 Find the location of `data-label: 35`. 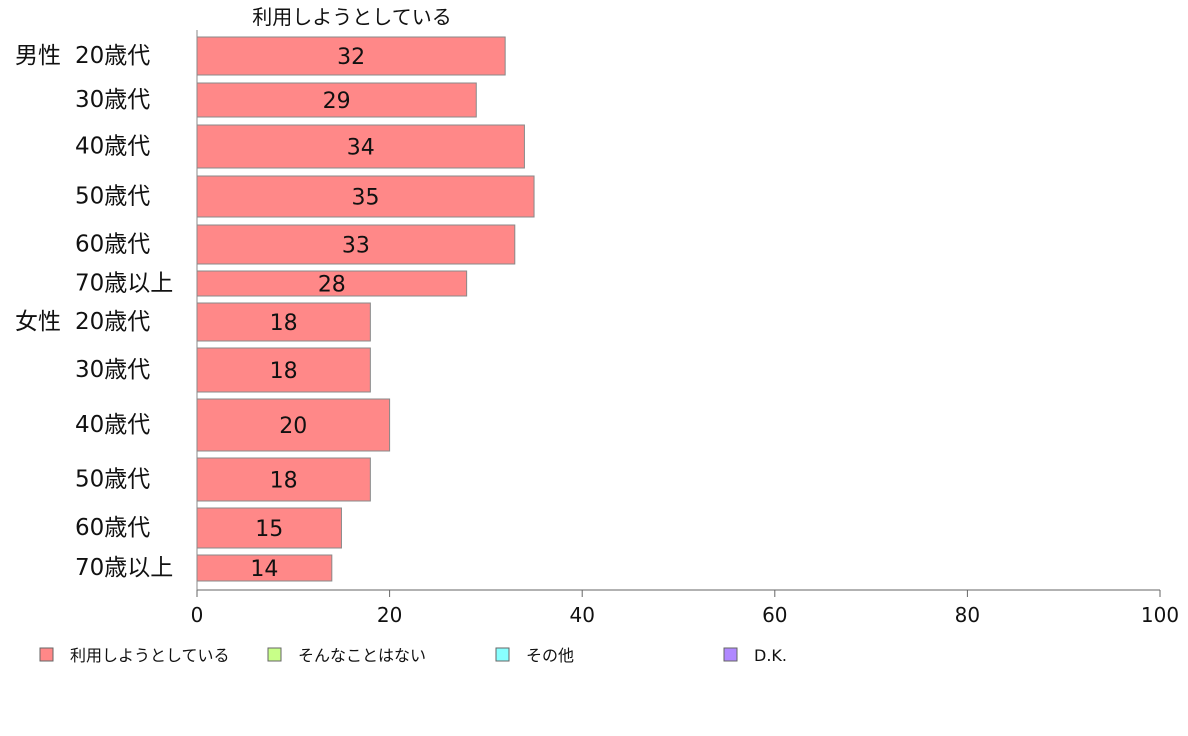

data-label: 35 is located at coordinates (366, 198).